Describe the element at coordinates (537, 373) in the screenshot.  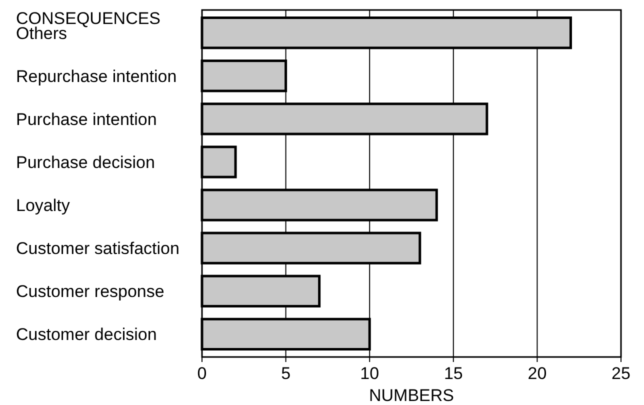
I see `x-tick-label: 20` at that location.